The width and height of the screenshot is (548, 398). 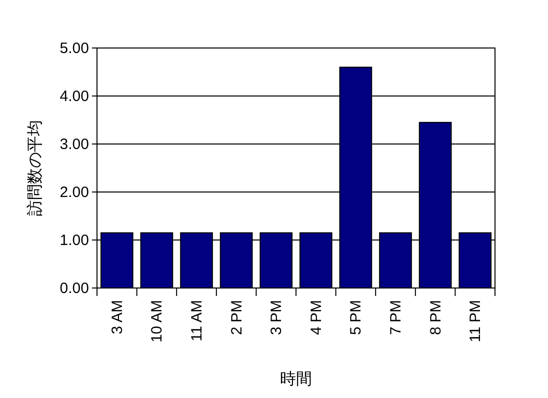 I want to click on x-tick-label: 11 PM, so click(x=475, y=321).